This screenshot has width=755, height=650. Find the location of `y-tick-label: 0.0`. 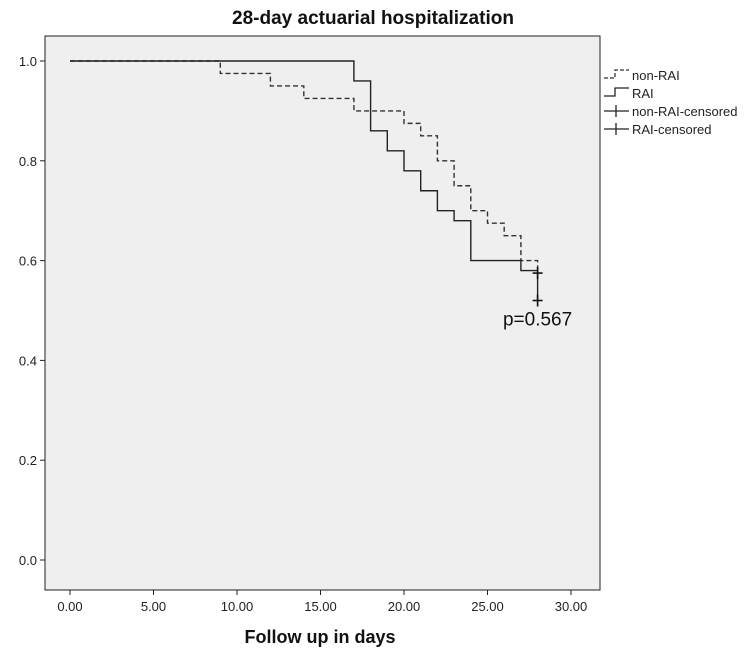

y-tick-label: 0.0 is located at coordinates (28, 560).